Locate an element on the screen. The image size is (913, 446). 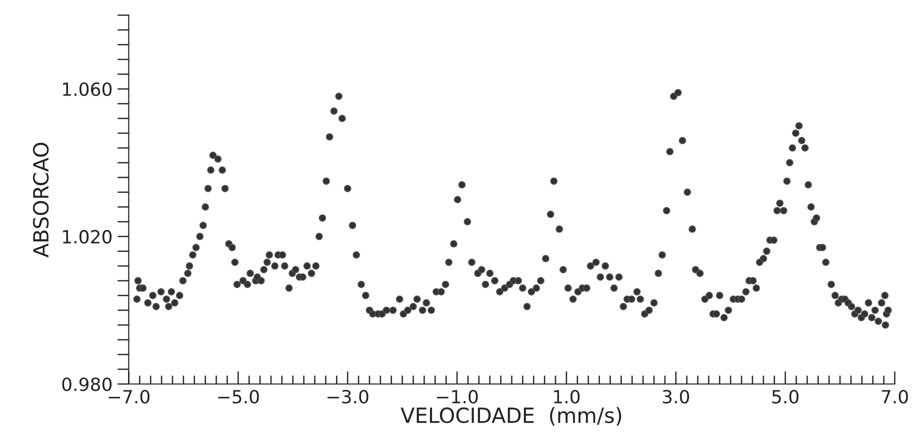
x-tick-label: −1.0 is located at coordinates (457, 397).